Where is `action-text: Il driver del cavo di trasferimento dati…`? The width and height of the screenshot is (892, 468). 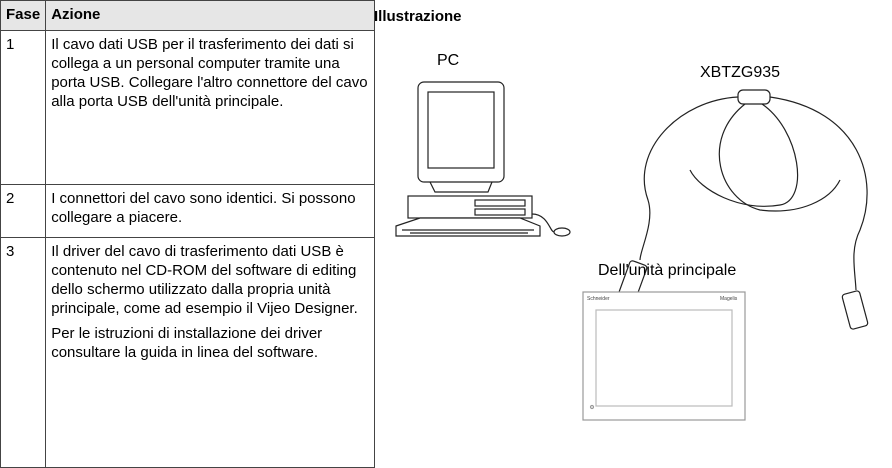 action-text: Il driver del cavo di trasferimento dati… is located at coordinates (204, 280).